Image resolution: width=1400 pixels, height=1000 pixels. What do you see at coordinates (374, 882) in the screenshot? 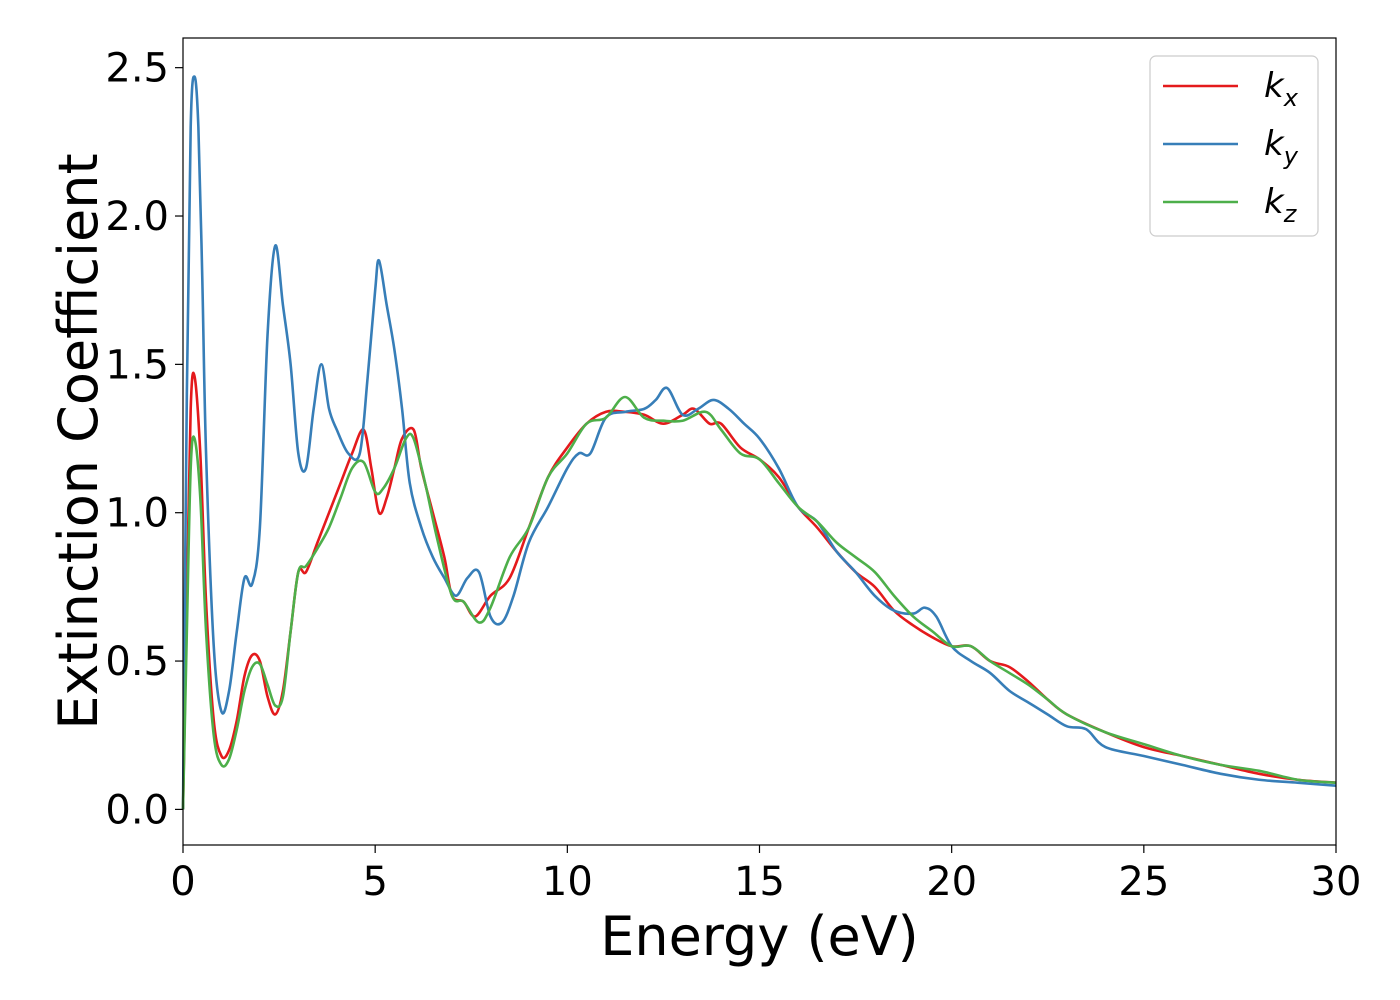
I see `x-tick-label: 5` at bounding box center [374, 882].